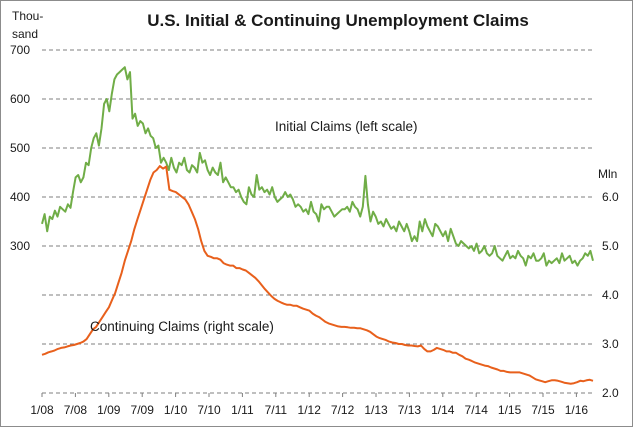 The width and height of the screenshot is (633, 427). What do you see at coordinates (610, 246) in the screenshot?
I see `right-tick-label: 5.0` at bounding box center [610, 246].